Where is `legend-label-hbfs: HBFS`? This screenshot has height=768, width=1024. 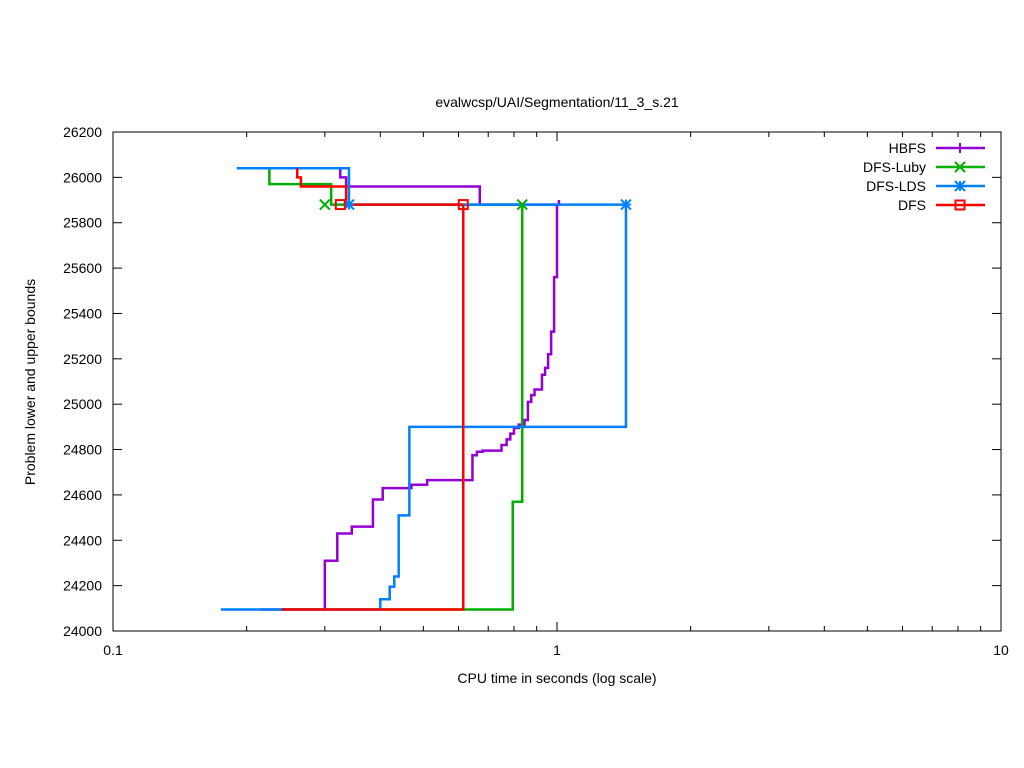 legend-label-hbfs: HBFS is located at coordinates (907, 148).